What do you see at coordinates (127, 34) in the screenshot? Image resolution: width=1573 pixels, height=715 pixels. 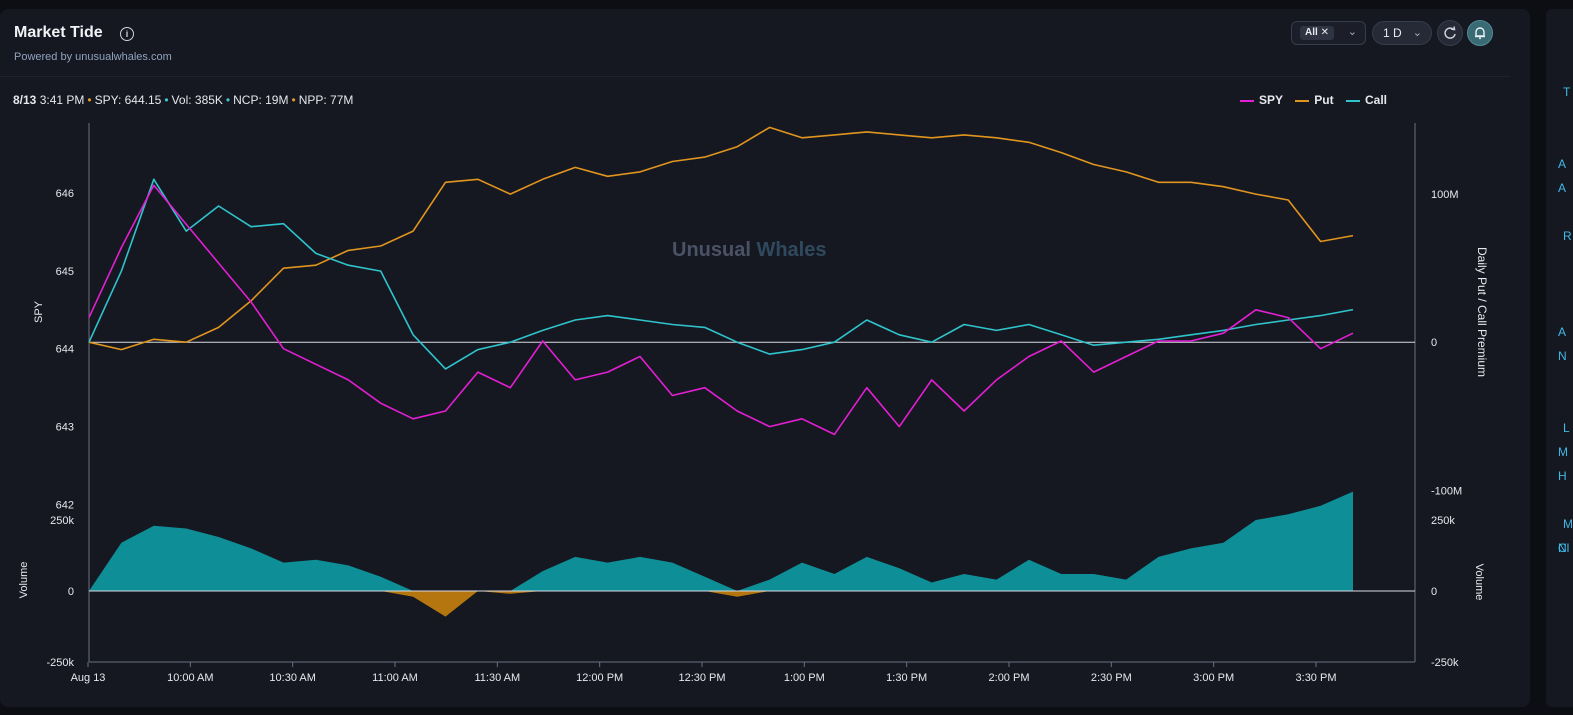 I see `info-icon: i` at bounding box center [127, 34].